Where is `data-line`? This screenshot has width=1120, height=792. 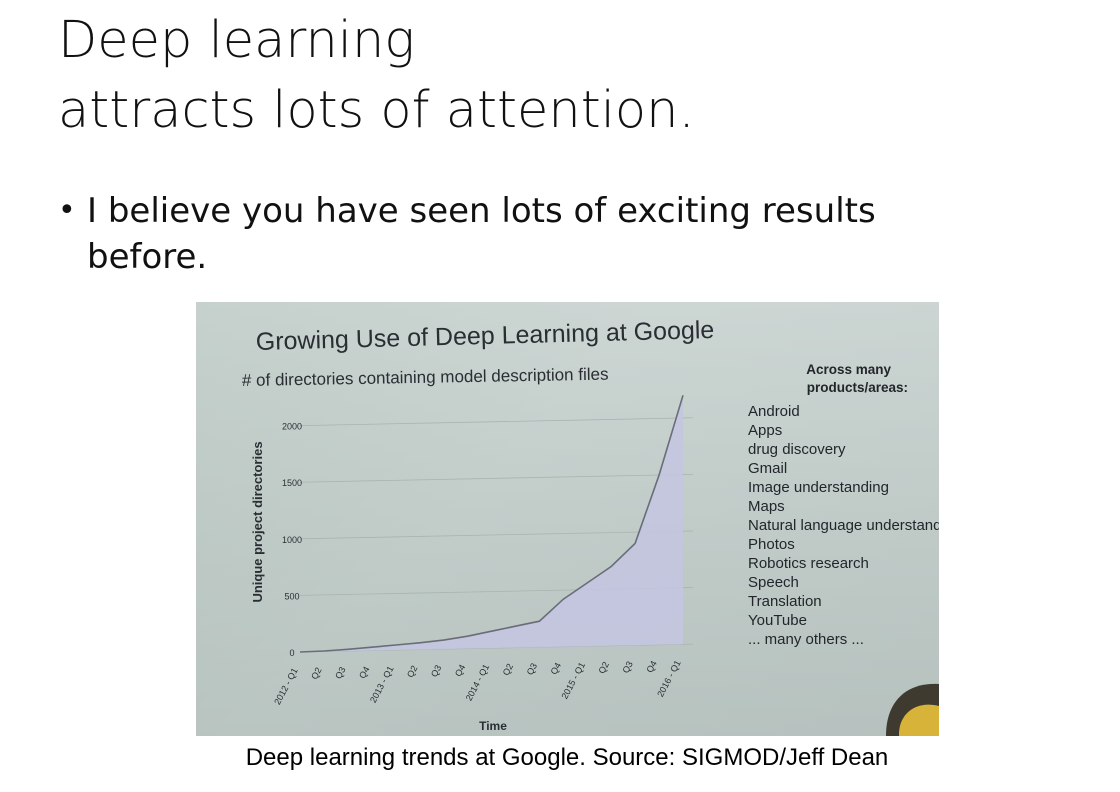 data-line is located at coordinates (491, 524).